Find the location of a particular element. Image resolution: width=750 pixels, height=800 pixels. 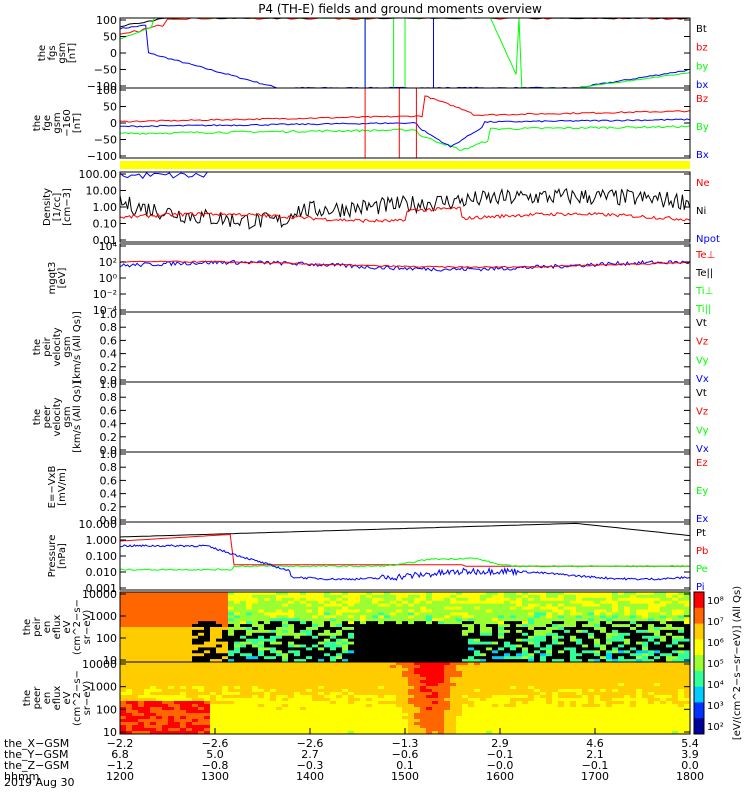

y-tick-label: −50 is located at coordinates (105, 140).